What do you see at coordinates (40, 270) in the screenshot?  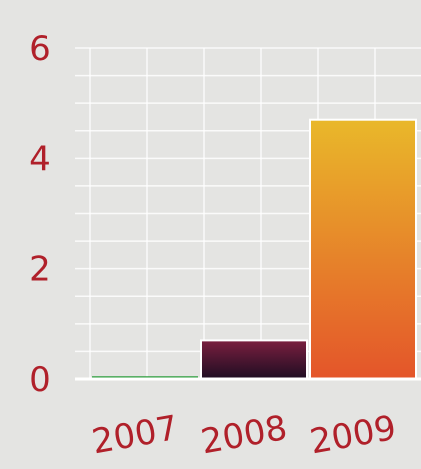 I see `y-tick-label: 2` at bounding box center [40, 270].